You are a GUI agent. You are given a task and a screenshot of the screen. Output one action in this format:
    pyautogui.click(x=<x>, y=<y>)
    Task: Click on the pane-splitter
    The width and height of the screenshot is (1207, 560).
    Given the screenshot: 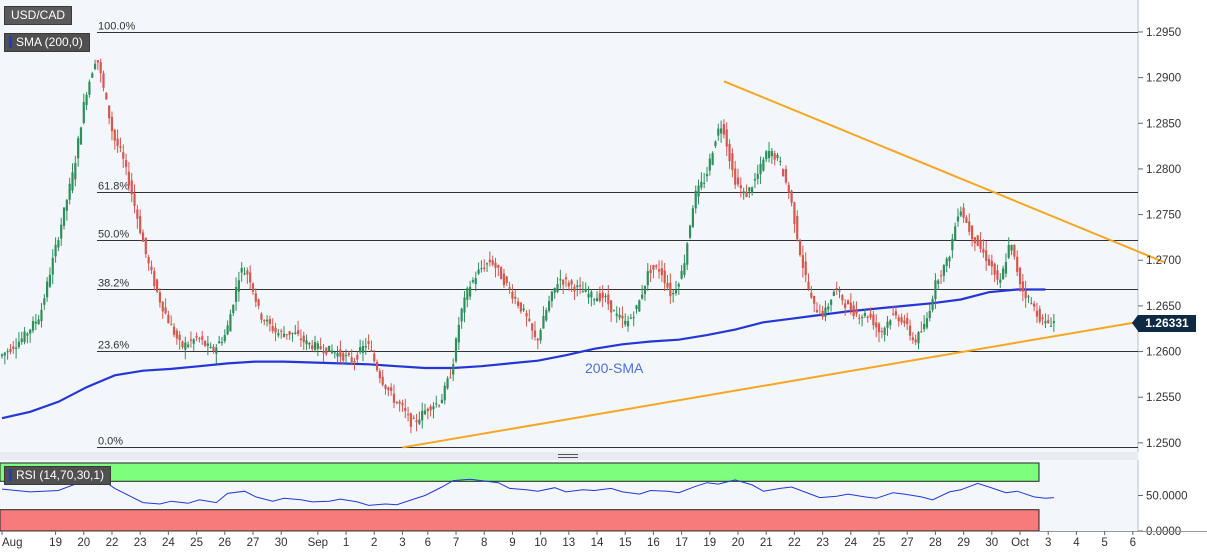 What is the action you would take?
    pyautogui.click(x=569, y=456)
    